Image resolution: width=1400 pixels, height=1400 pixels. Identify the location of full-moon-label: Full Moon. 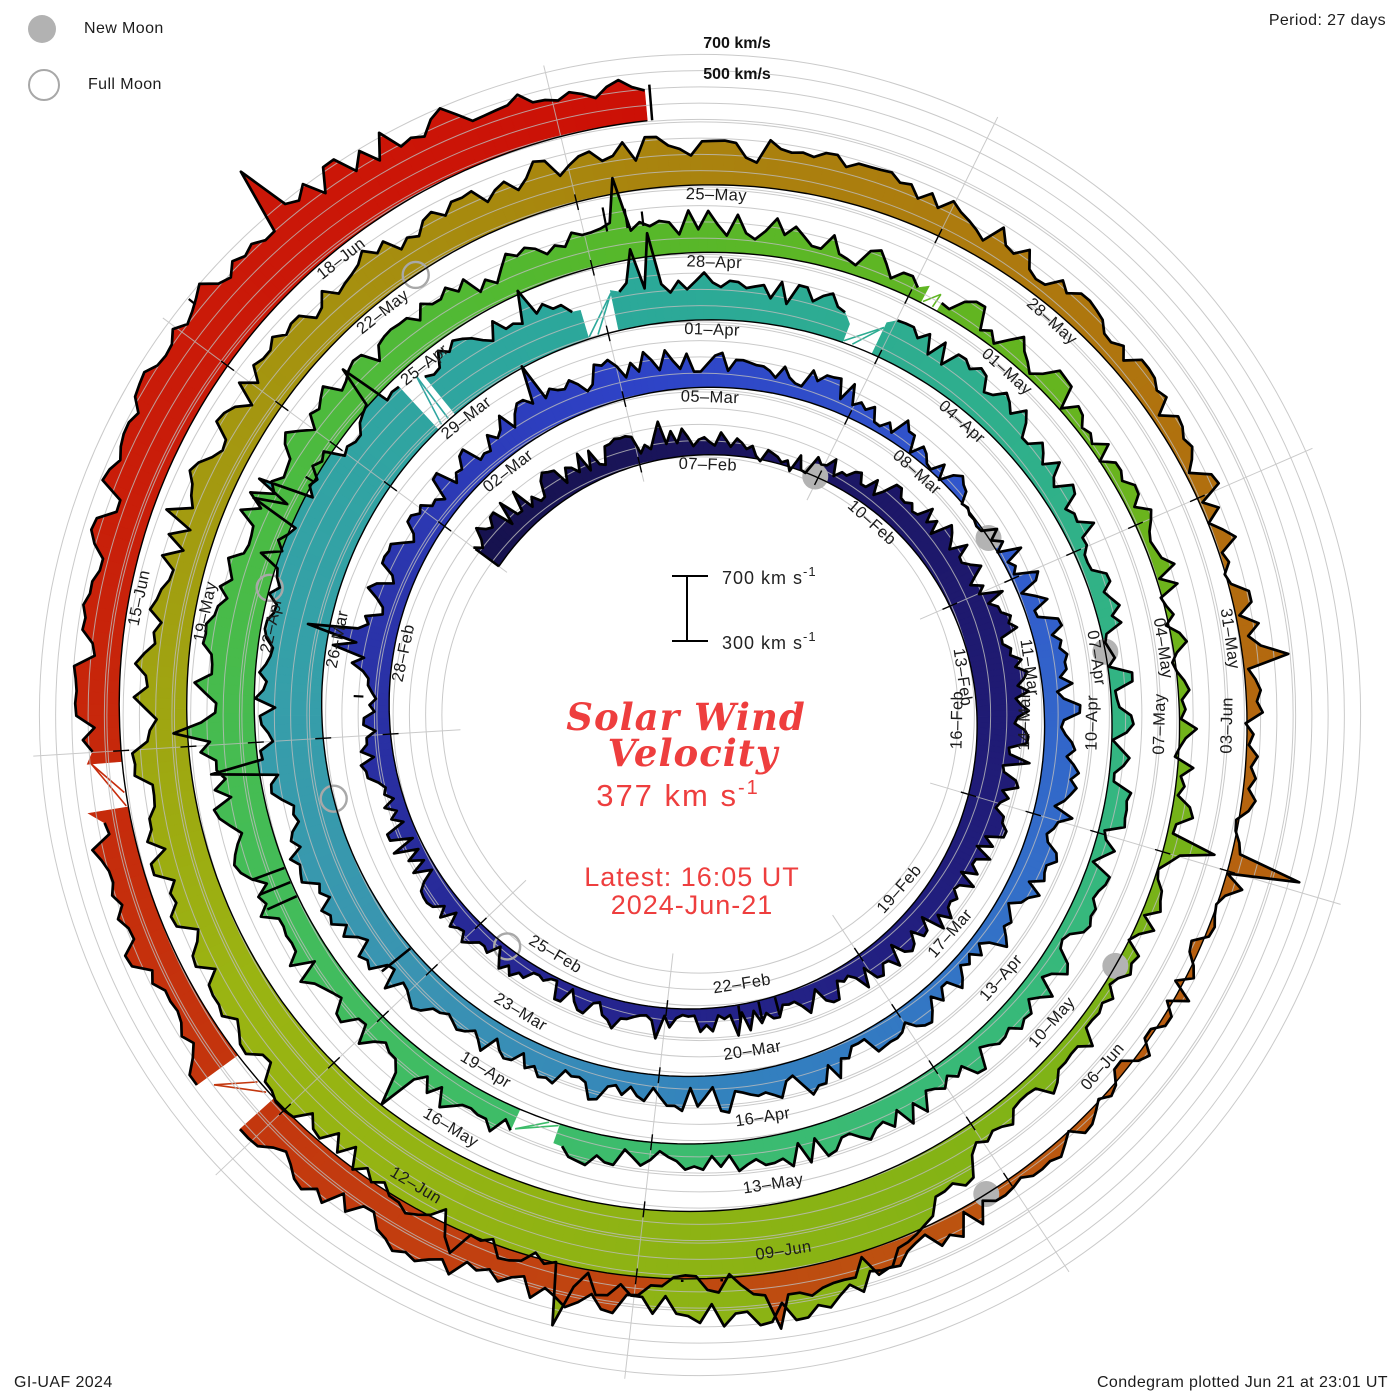
(125, 84).